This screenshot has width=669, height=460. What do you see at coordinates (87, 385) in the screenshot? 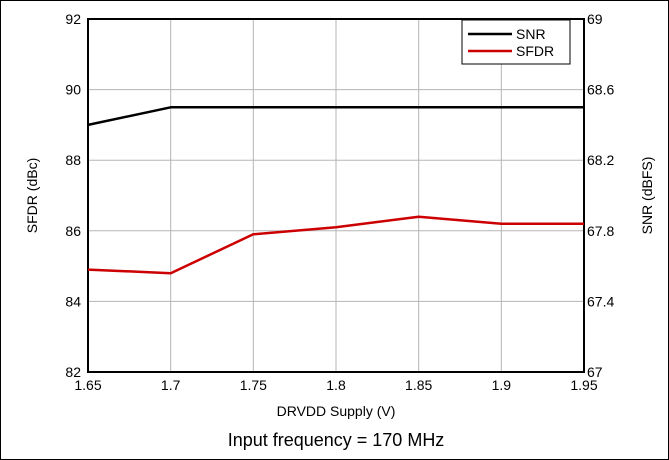
I see `x-tick-label: 1.65` at bounding box center [87, 385].